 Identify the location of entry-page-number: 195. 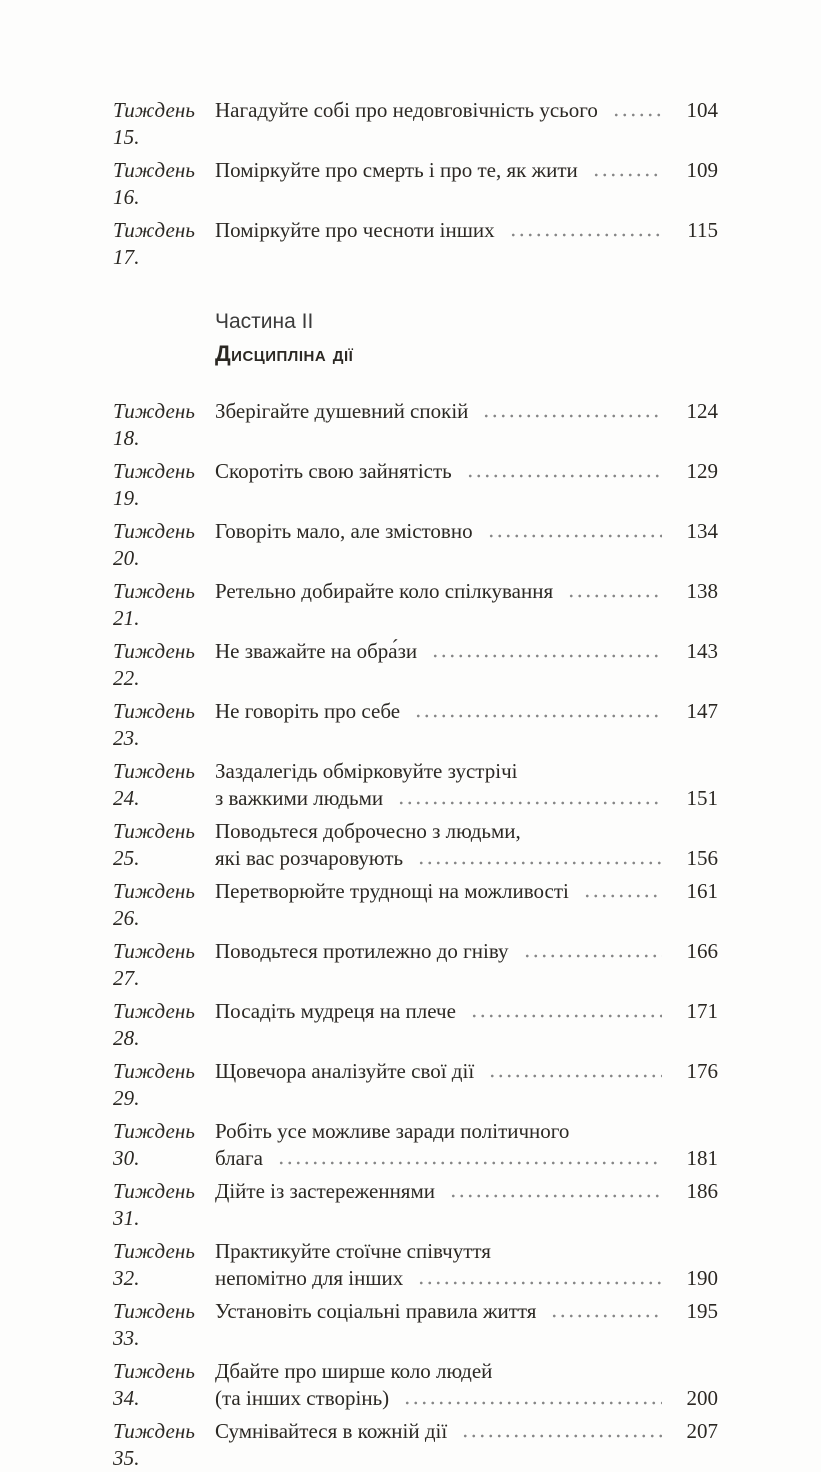
(702, 1311).